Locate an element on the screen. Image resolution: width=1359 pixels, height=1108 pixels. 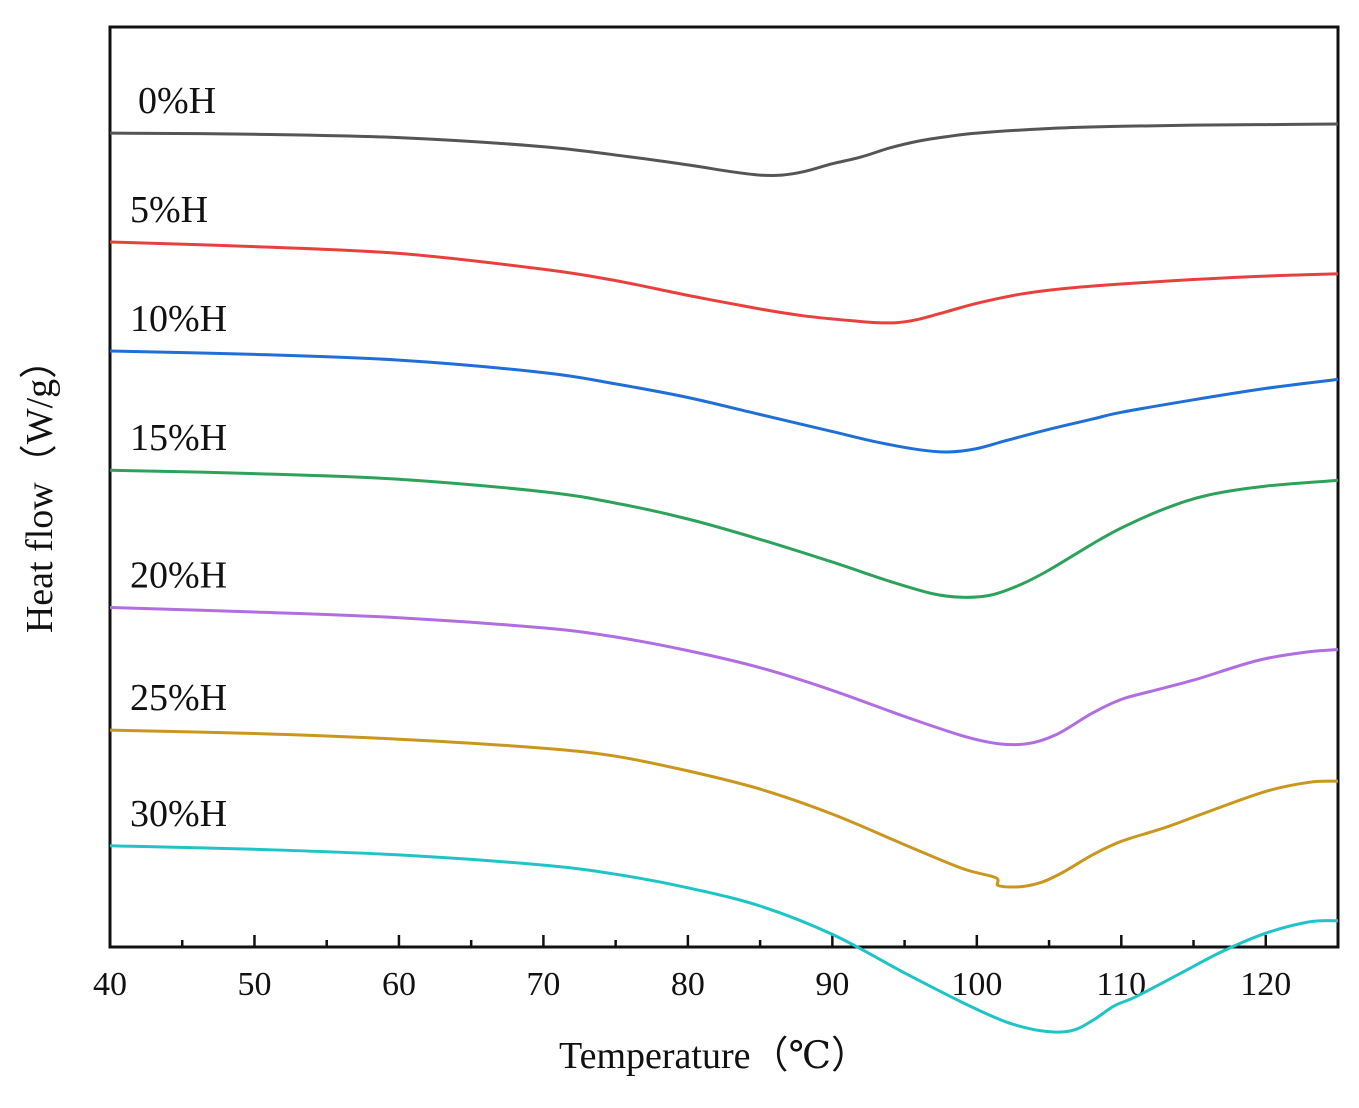
x-axis-title: Temperature（℃） is located at coordinates (714, 1056).